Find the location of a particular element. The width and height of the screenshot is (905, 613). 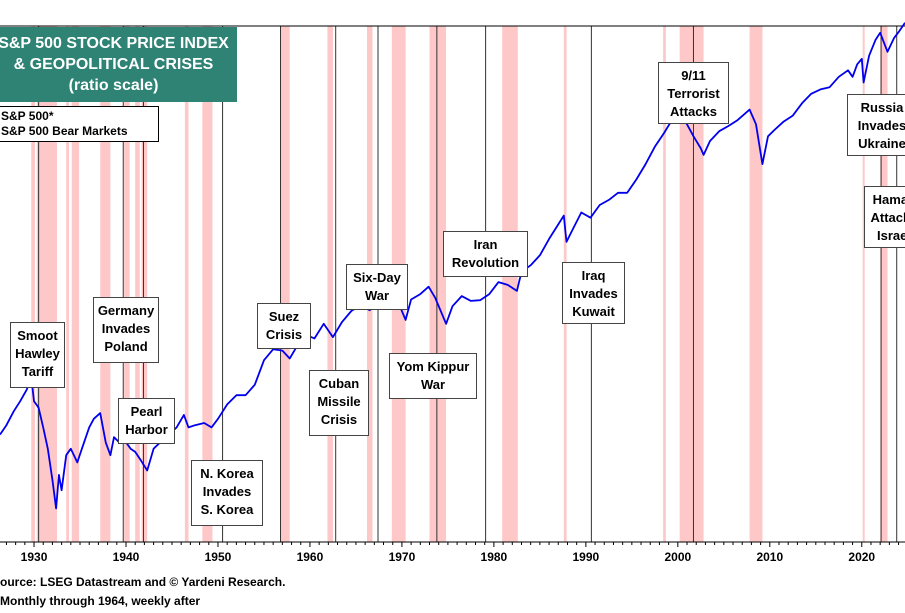

event-suez-crisis: Suez Crisis is located at coordinates (284, 326).